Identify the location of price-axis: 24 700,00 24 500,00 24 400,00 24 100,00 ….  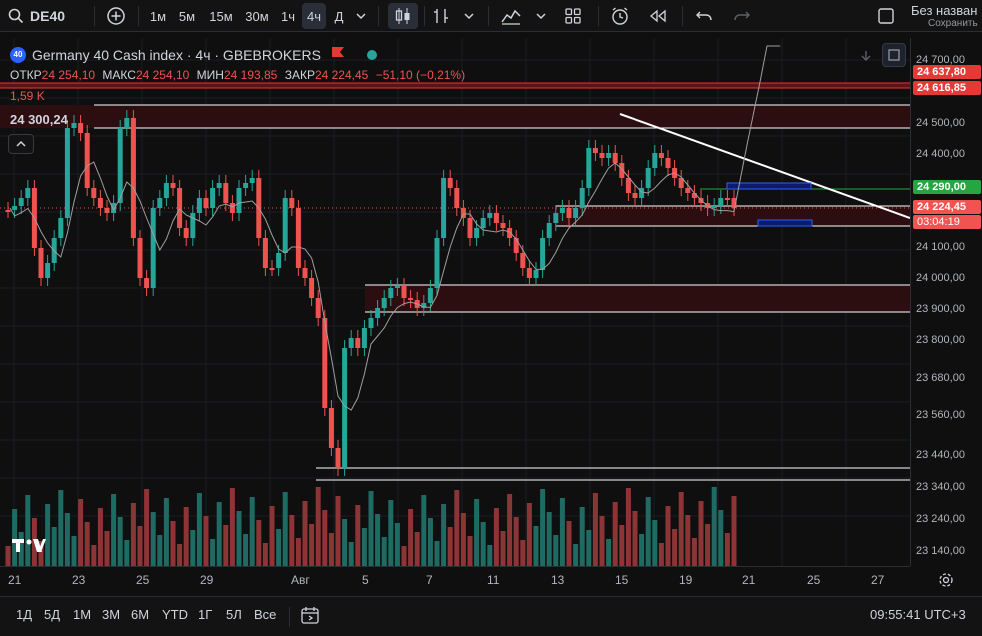
(946, 302).